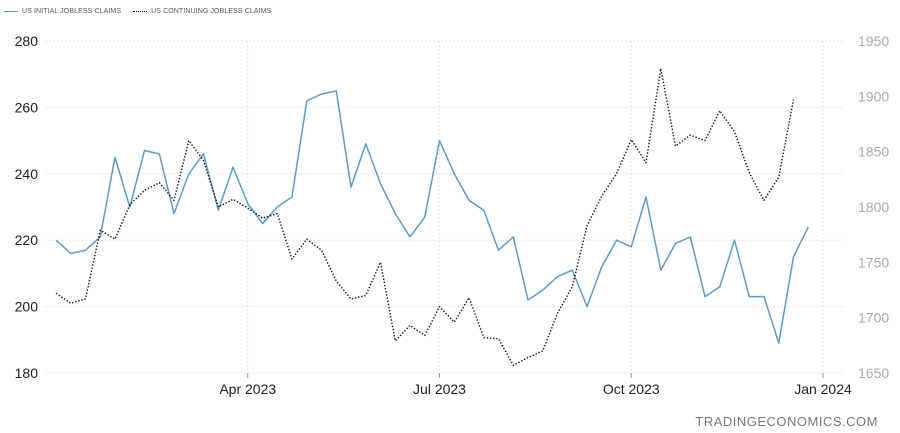 This screenshot has width=900, height=433. I want to click on y-right-tick-1950: 1950, so click(873, 41).